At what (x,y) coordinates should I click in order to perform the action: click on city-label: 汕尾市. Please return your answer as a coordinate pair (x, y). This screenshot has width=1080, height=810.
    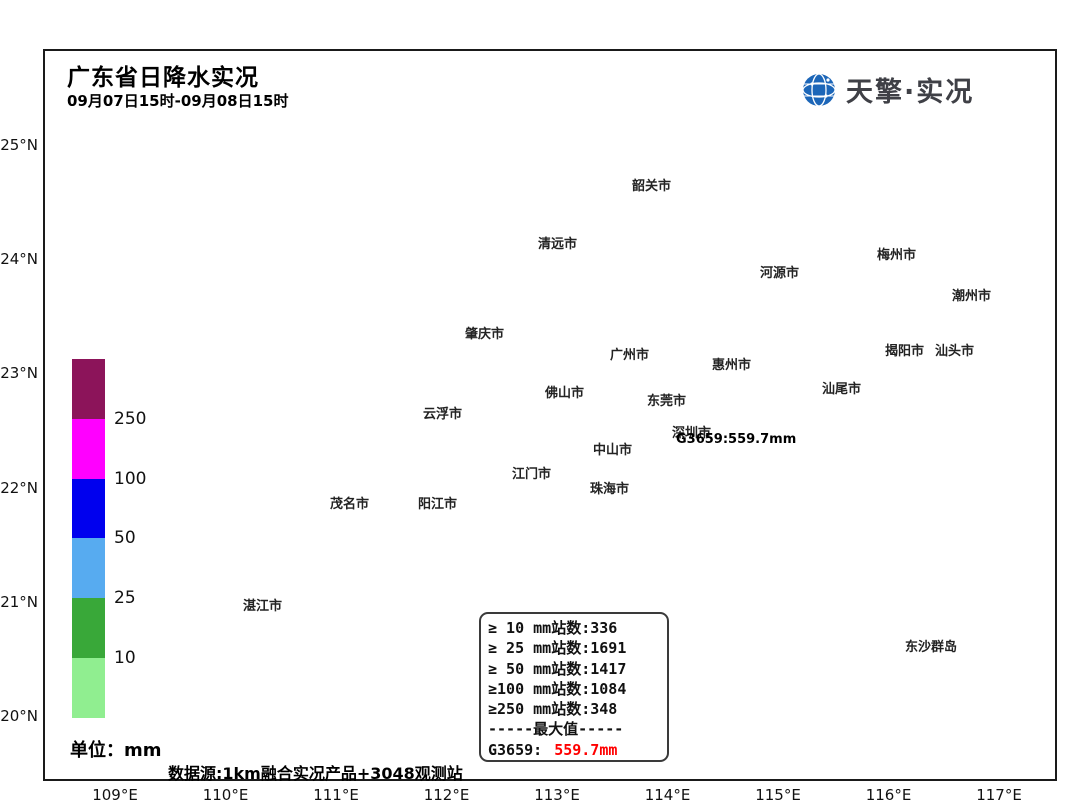
    Looking at the image, I should click on (842, 389).